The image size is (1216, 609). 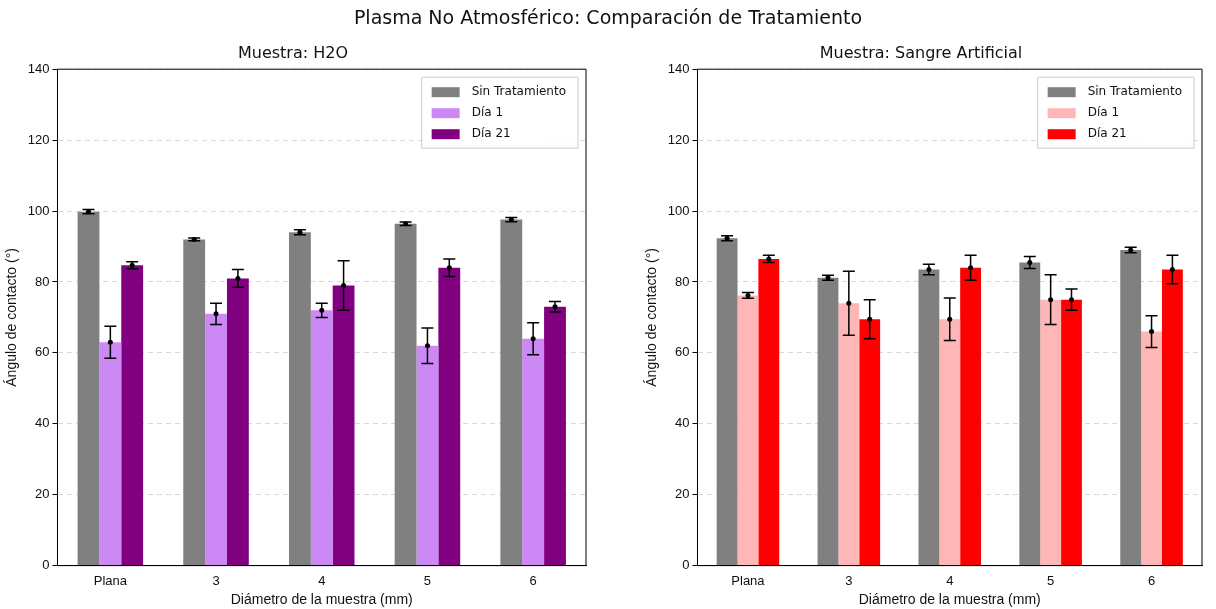 I want to click on chart-title: Muestra: Sangre Artificial, so click(x=921, y=52).